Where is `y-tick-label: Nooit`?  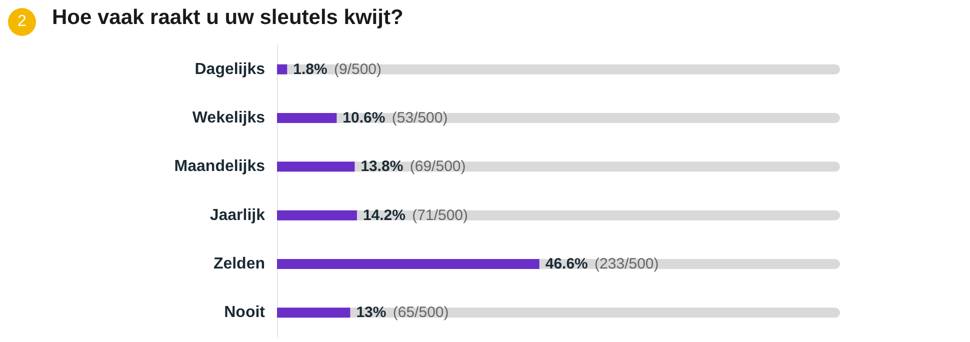
y-tick-label: Nooit is located at coordinates (245, 313).